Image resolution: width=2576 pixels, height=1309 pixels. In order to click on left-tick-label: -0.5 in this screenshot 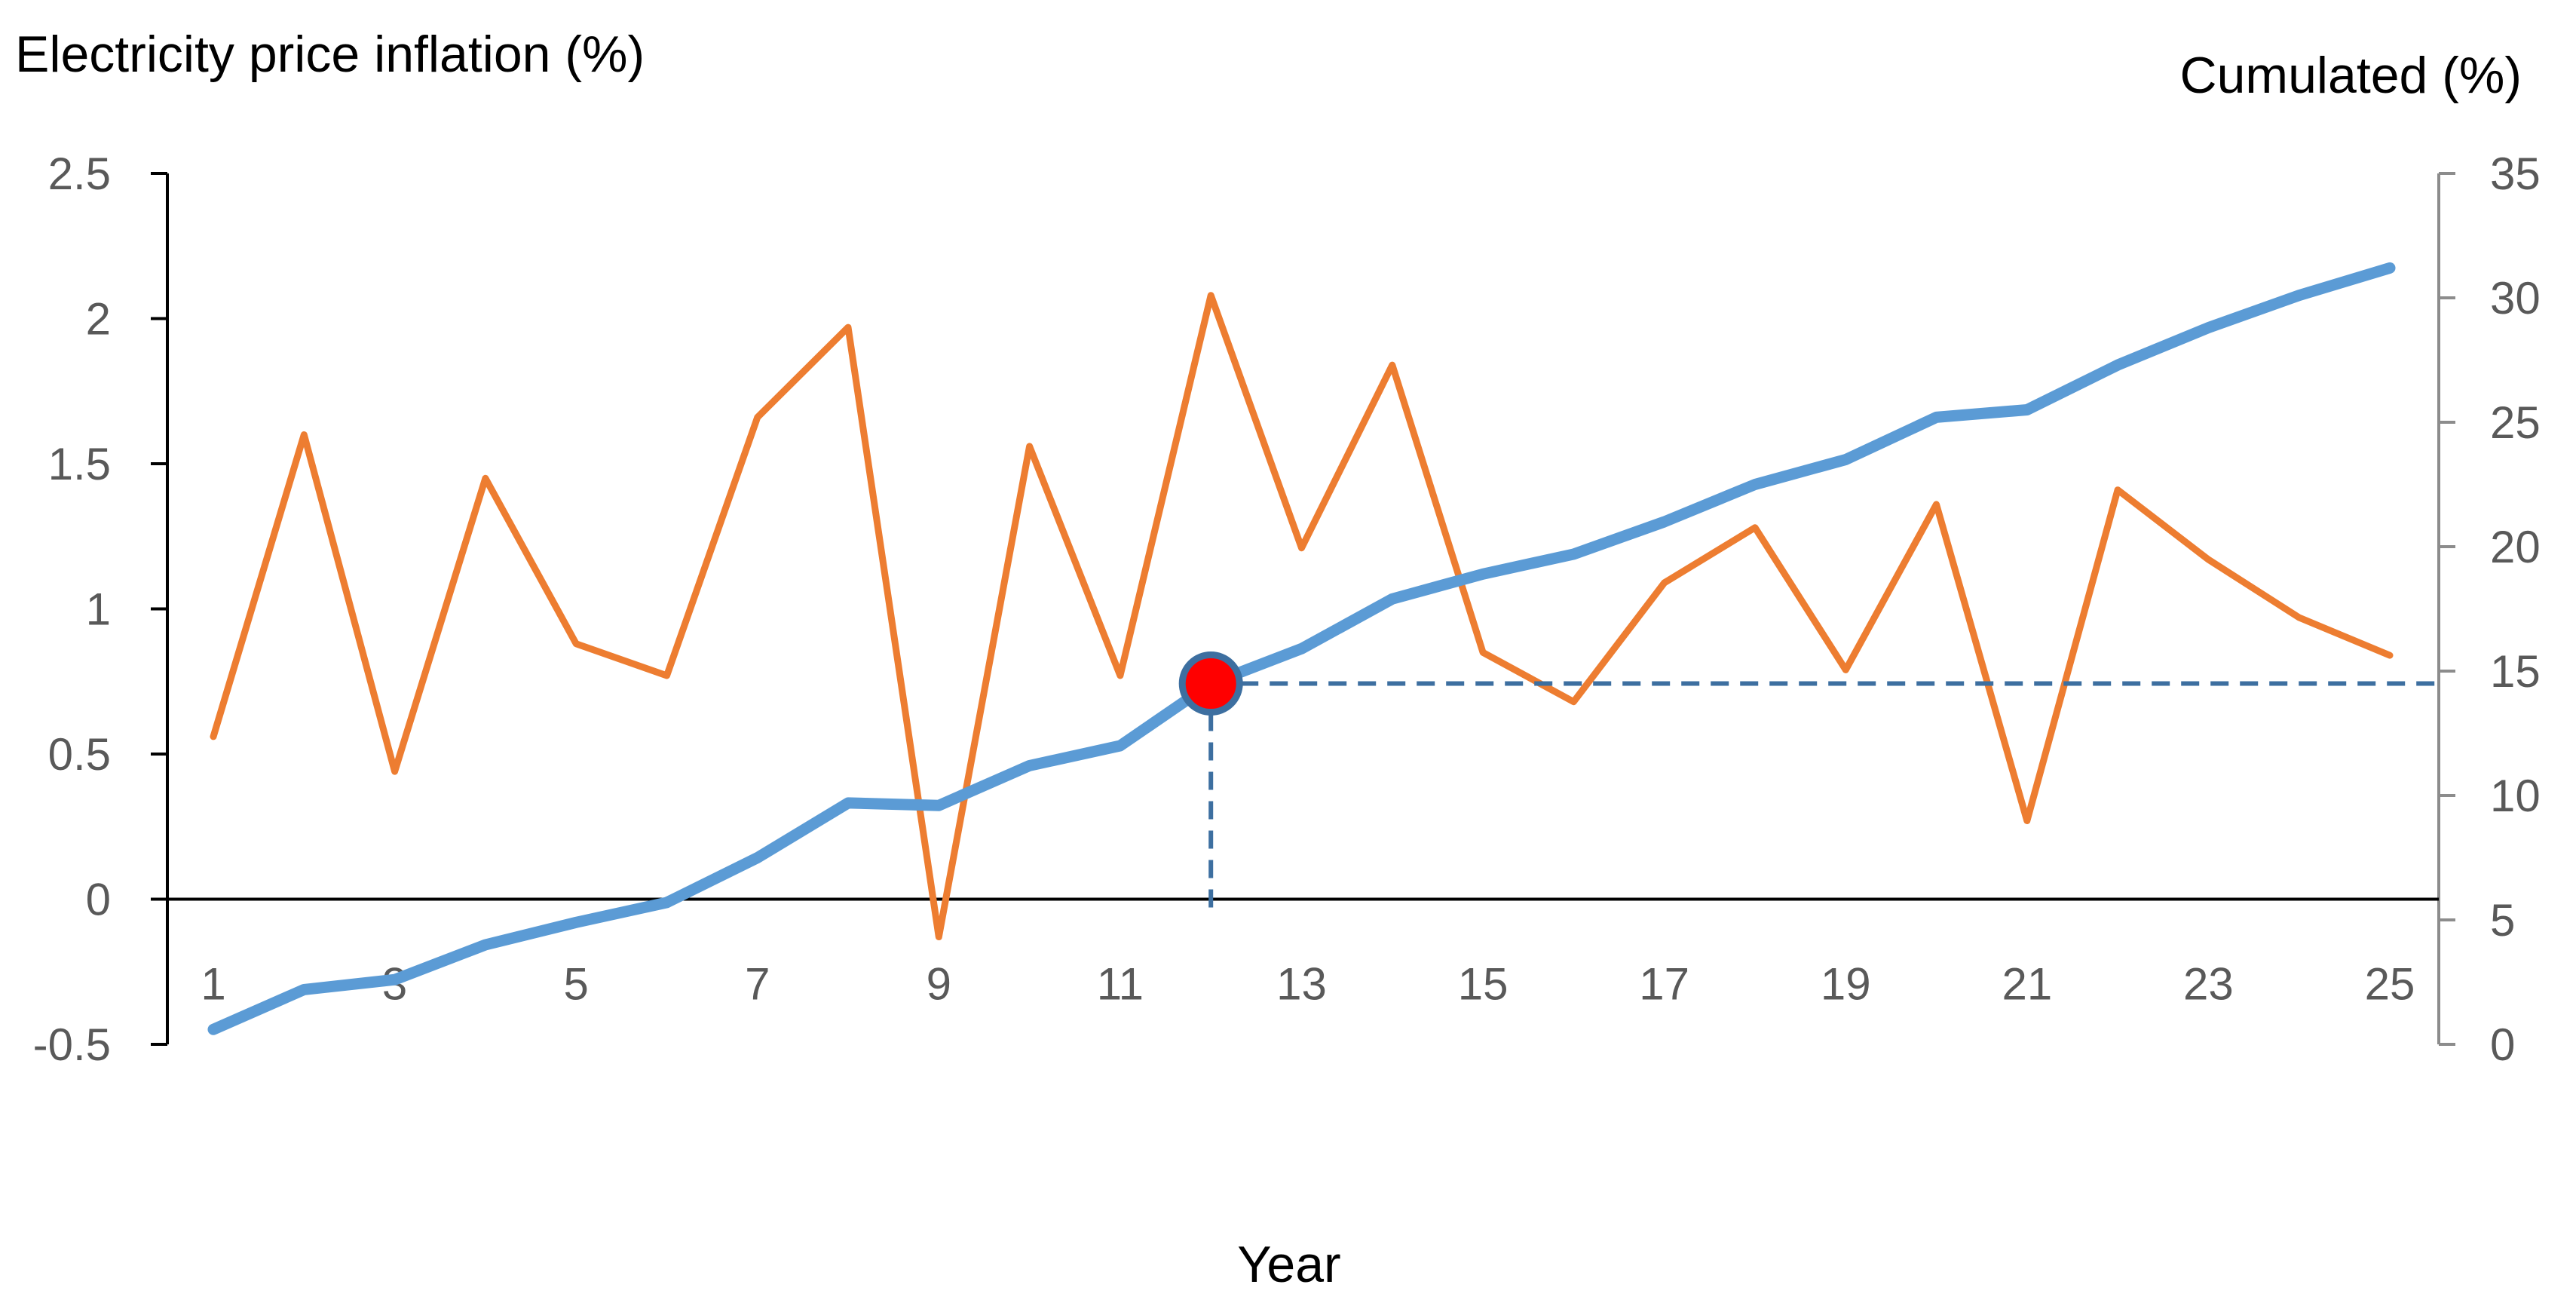, I will do `click(72, 1044)`.